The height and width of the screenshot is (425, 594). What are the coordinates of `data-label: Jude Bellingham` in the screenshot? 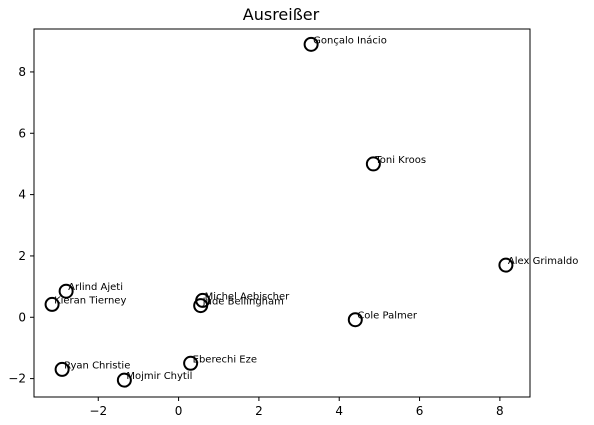 It's located at (243, 302).